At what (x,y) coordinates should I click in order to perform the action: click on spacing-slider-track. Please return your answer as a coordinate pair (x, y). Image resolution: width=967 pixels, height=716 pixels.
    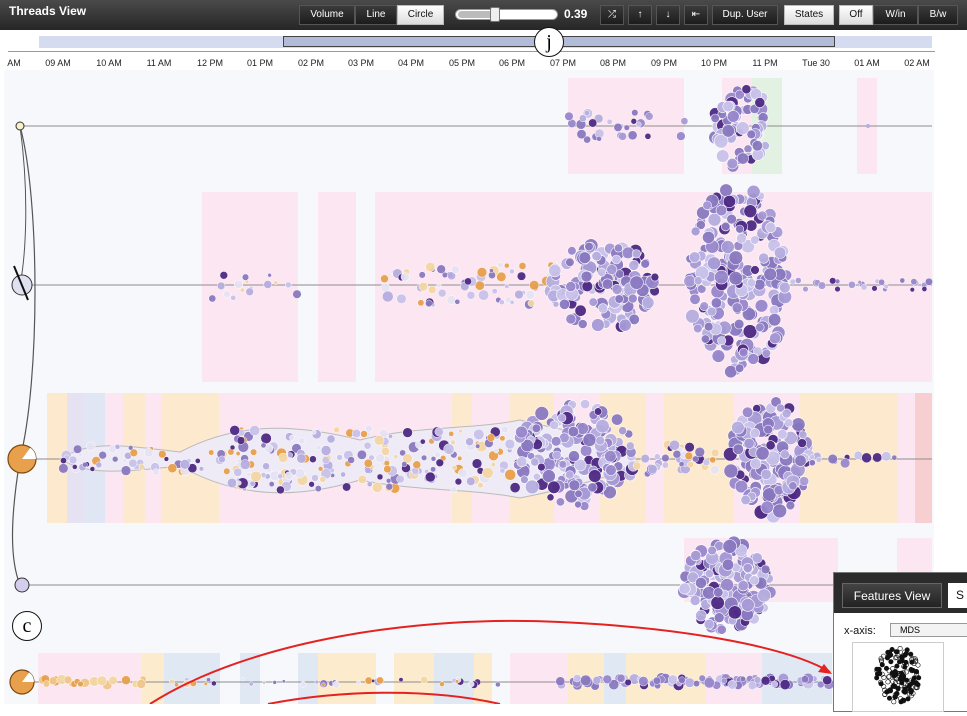
    Looking at the image, I should click on (506, 14).